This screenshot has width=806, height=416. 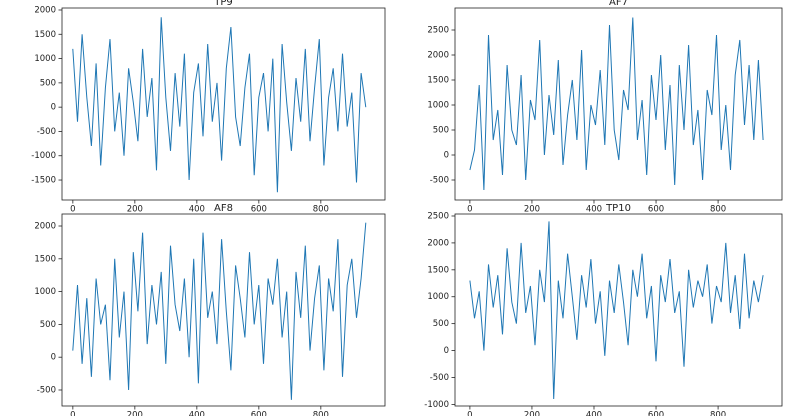 I want to click on chart-title: AF7, so click(x=618, y=4).